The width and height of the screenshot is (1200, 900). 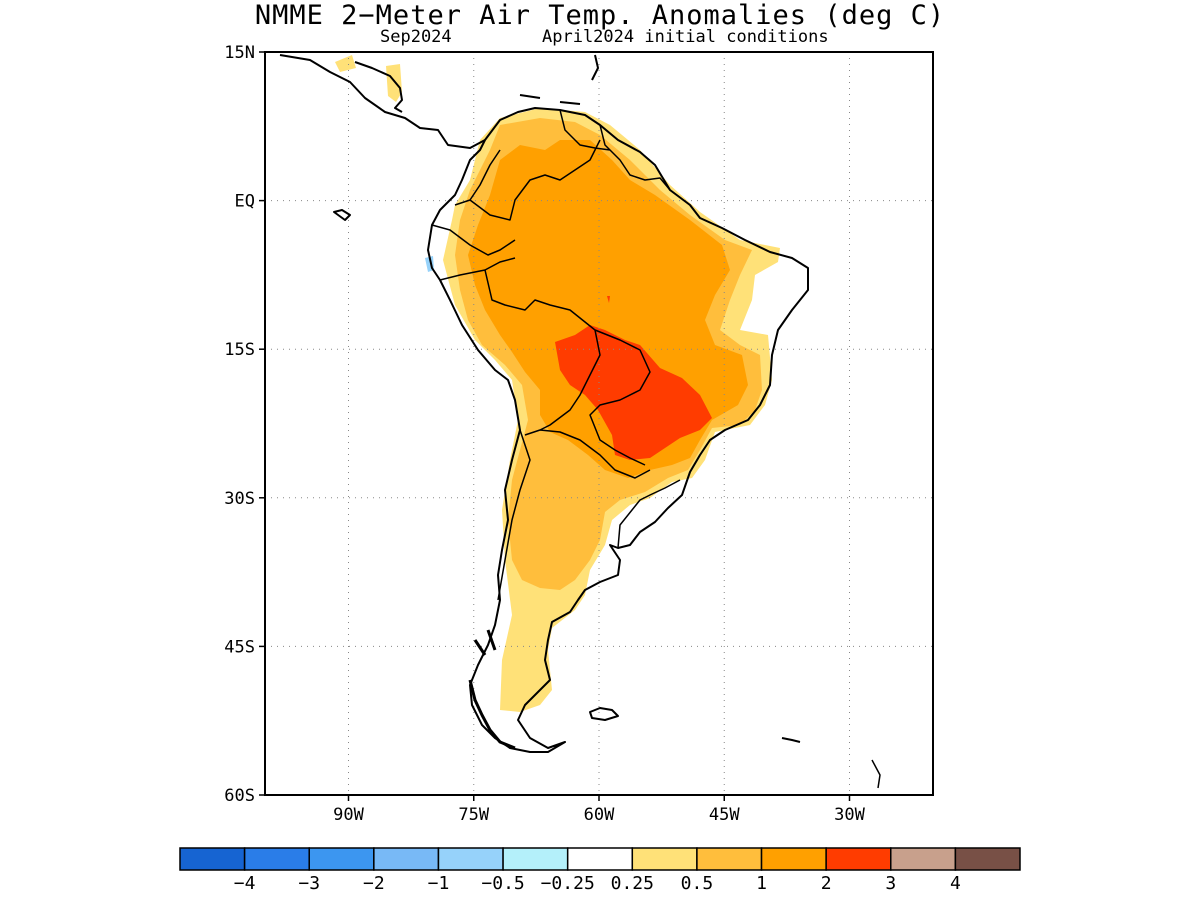 I want to click on latitude-label: 15N, so click(x=239, y=53).